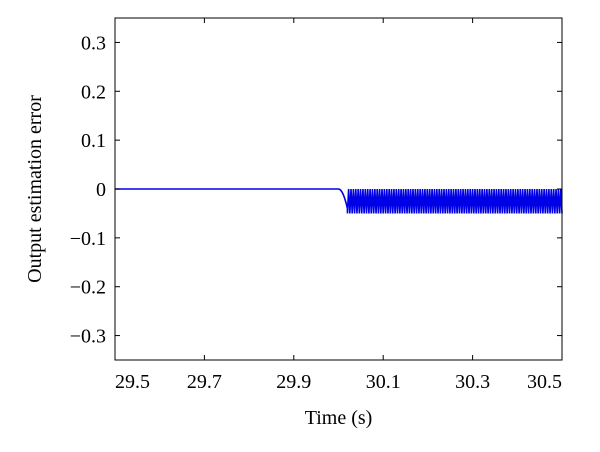 This screenshot has width=600, height=452. What do you see at coordinates (132, 382) in the screenshot?
I see `x-tick-label: 29.5` at bounding box center [132, 382].